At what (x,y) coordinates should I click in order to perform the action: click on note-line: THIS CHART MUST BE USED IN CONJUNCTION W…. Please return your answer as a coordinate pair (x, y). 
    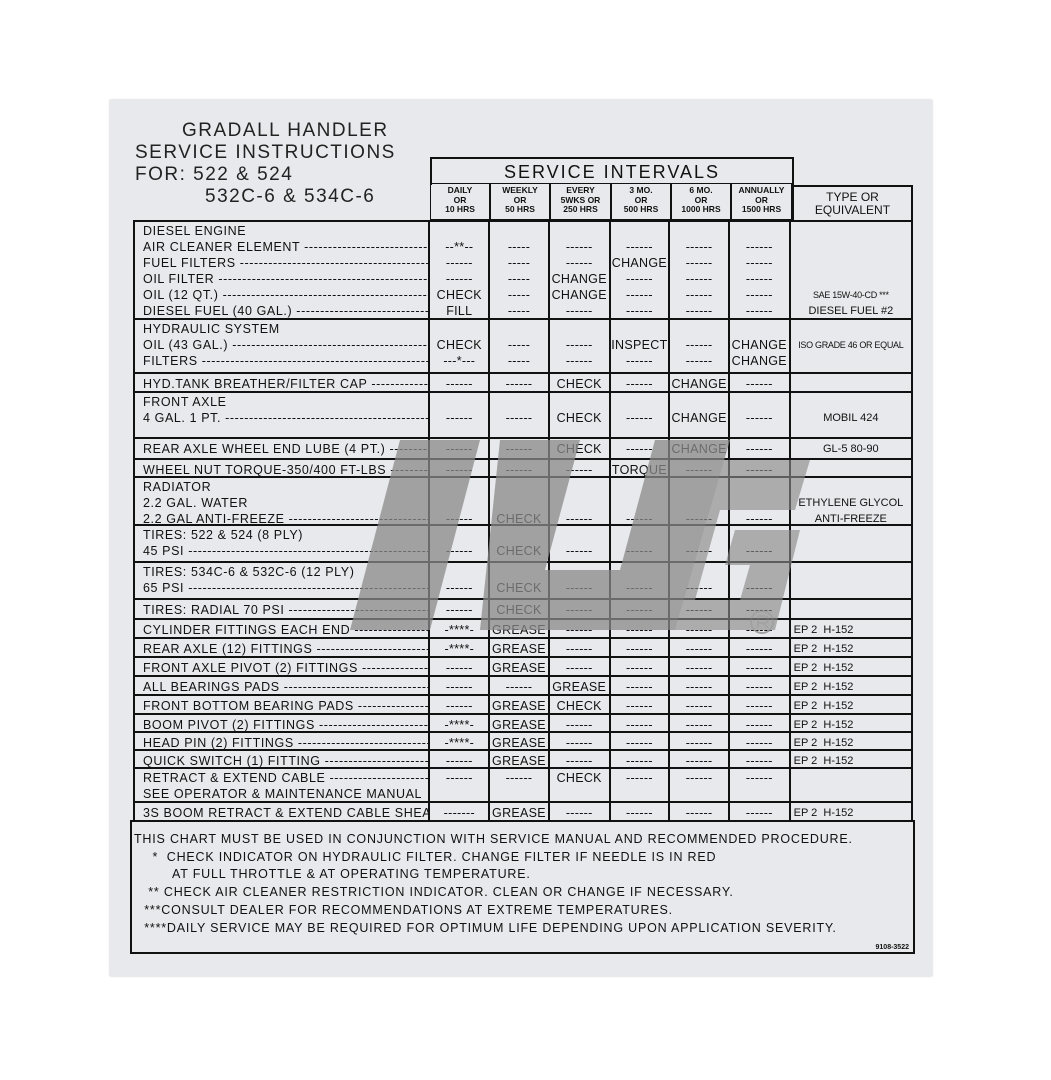
    Looking at the image, I should click on (493, 839).